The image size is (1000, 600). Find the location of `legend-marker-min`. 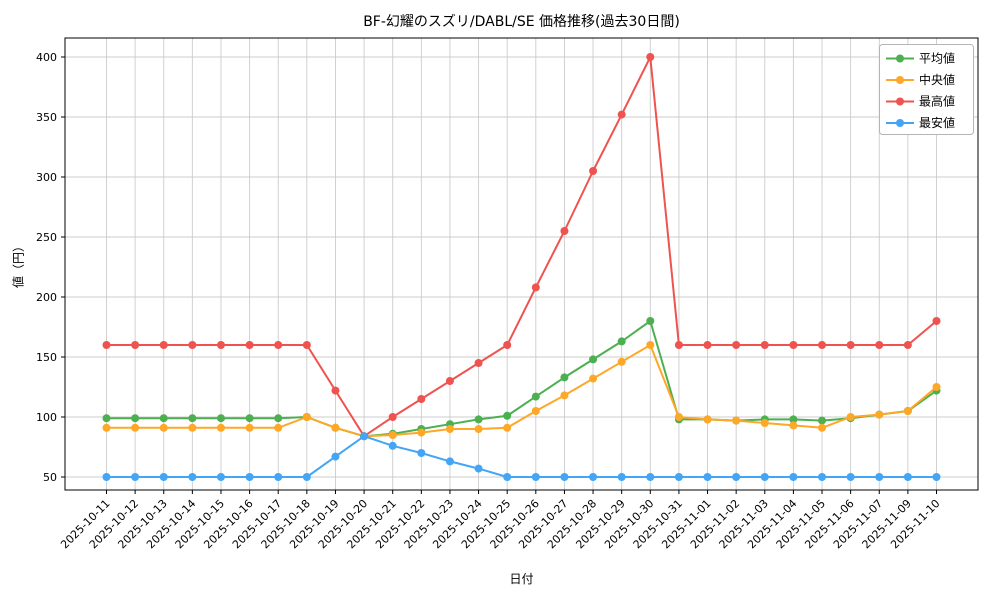

legend-marker-min is located at coordinates (900, 123).